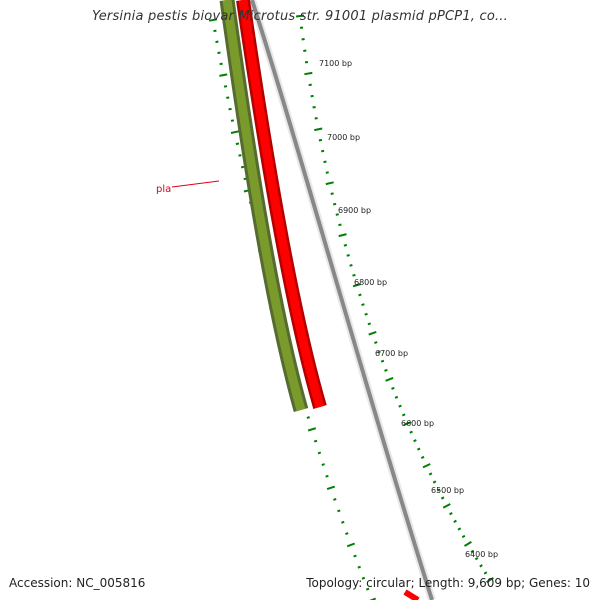 Image resolution: width=600 pixels, height=600 pixels. Describe the element at coordinates (411, 594) in the screenshot. I see `backbone-tail-red` at that location.